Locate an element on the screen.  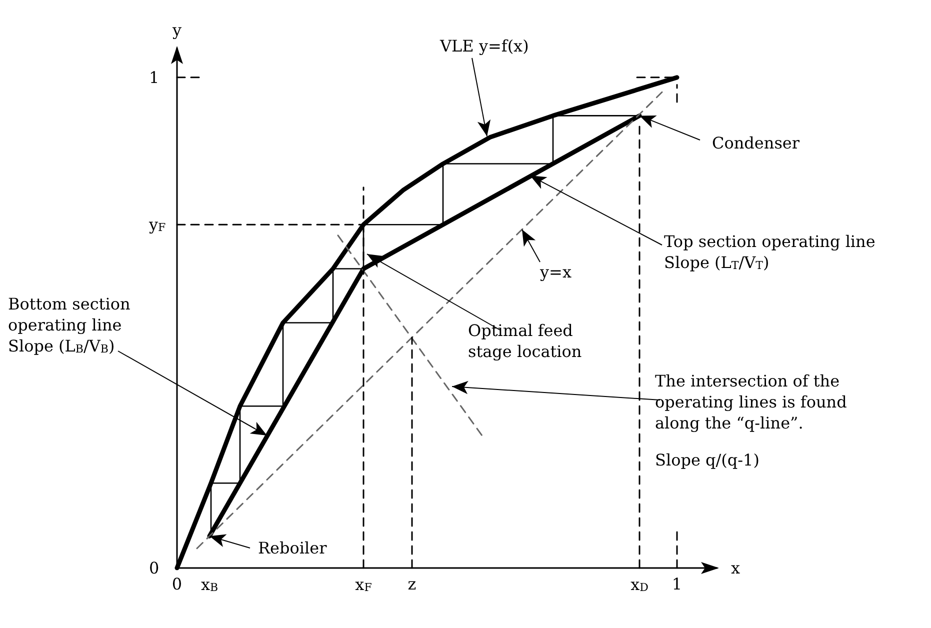
annotation: The intersection of the operating lines is found along the “q-line”. is located at coordinates (751, 402).